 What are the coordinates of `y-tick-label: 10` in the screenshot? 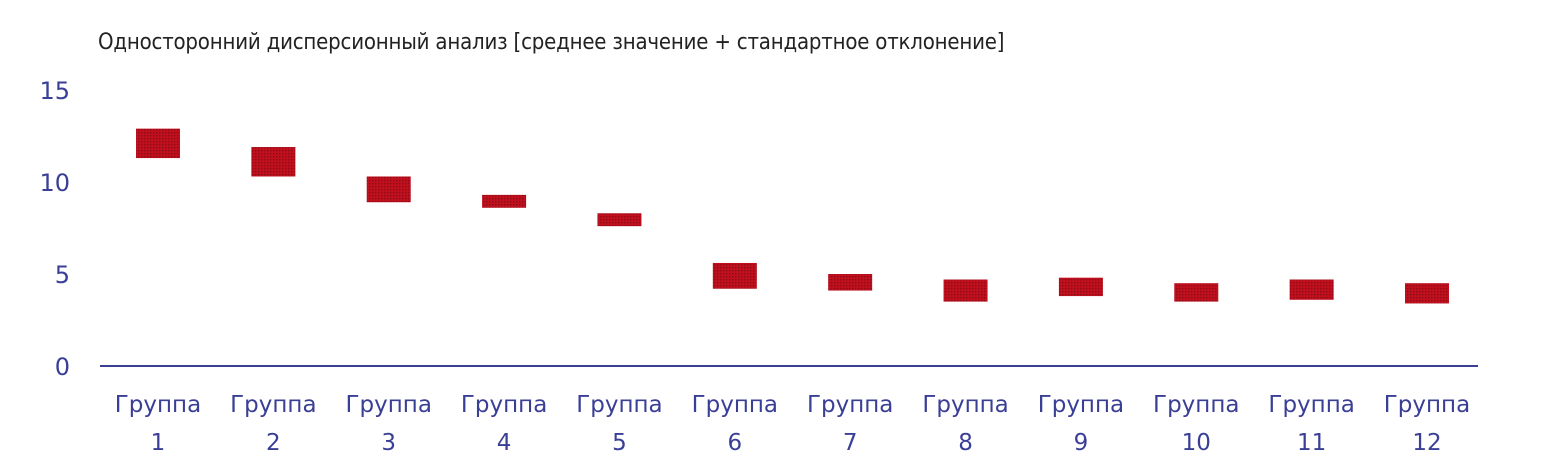 It's located at (54, 183).